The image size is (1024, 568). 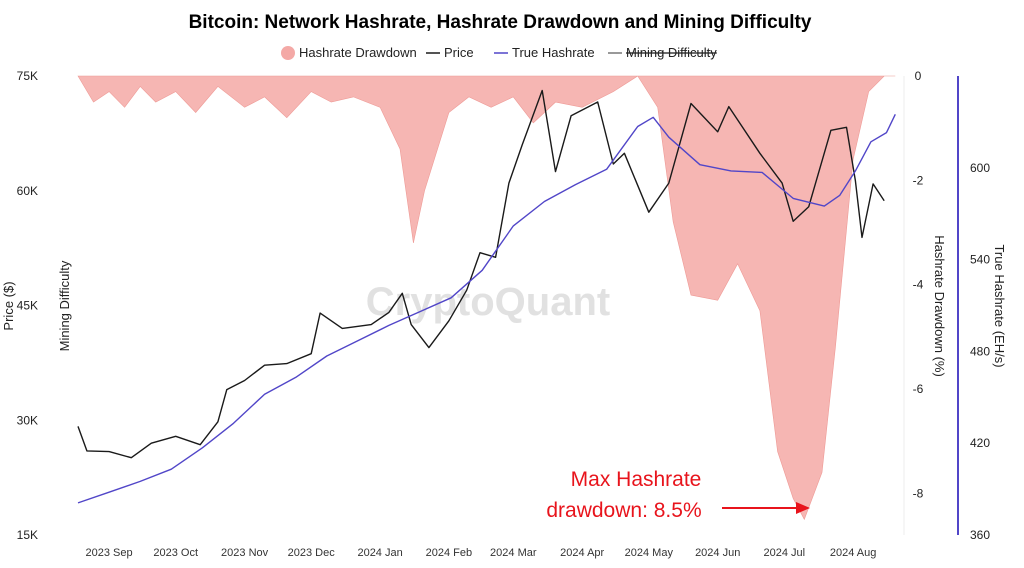 I want to click on legend-label-price: Price, so click(x=459, y=52).